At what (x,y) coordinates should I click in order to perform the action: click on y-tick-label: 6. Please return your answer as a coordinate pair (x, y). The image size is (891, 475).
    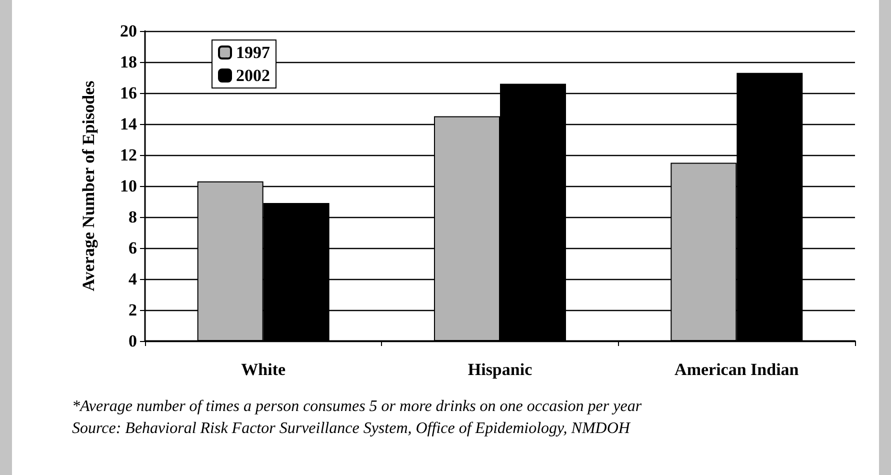
    Looking at the image, I should click on (132, 248).